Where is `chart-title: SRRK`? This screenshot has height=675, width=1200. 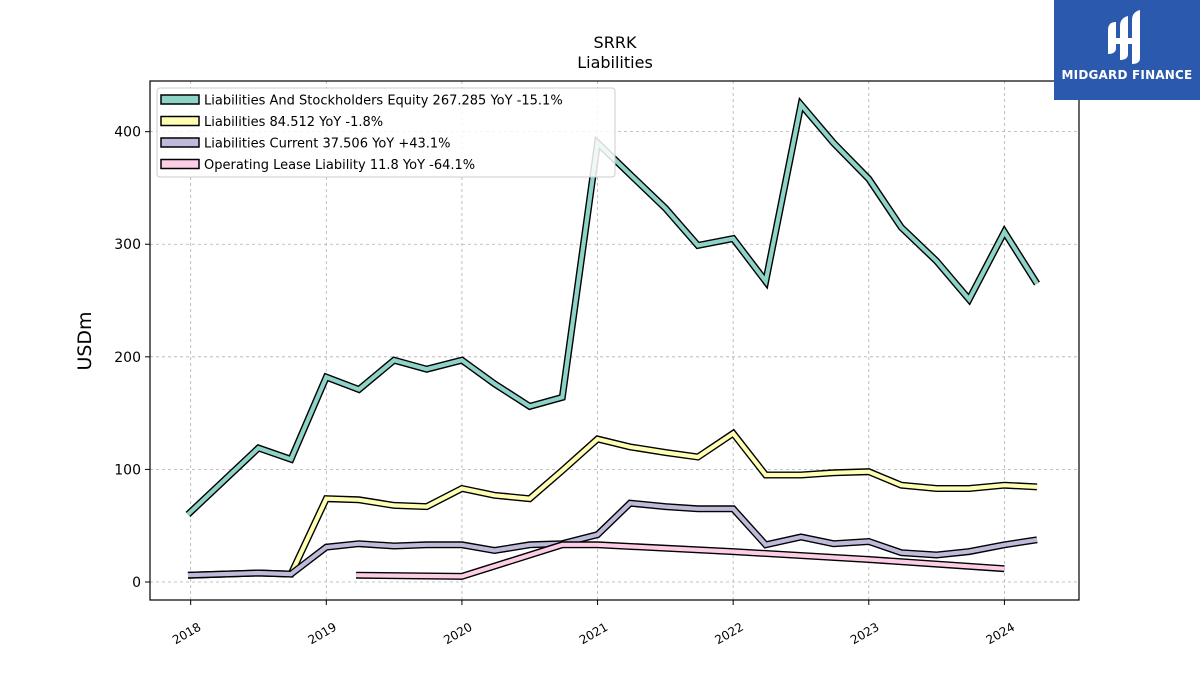
chart-title: SRRK is located at coordinates (615, 42).